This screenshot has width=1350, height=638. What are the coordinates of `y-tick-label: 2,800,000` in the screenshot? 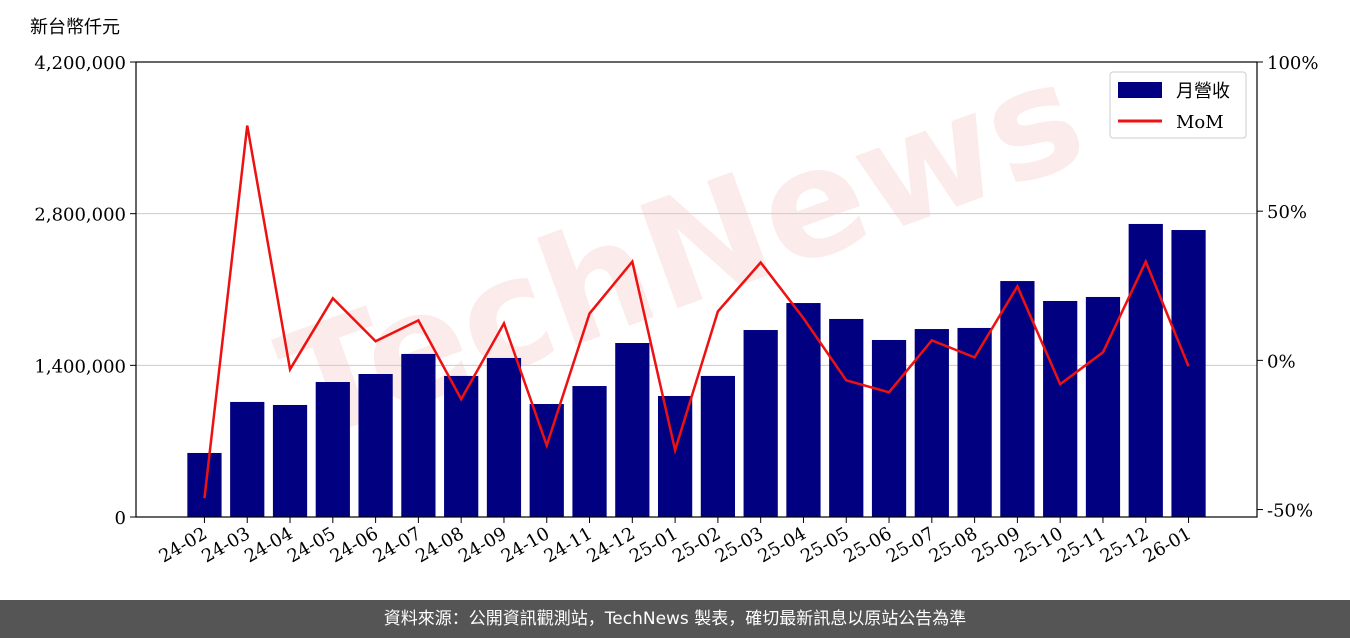 It's located at (80, 215).